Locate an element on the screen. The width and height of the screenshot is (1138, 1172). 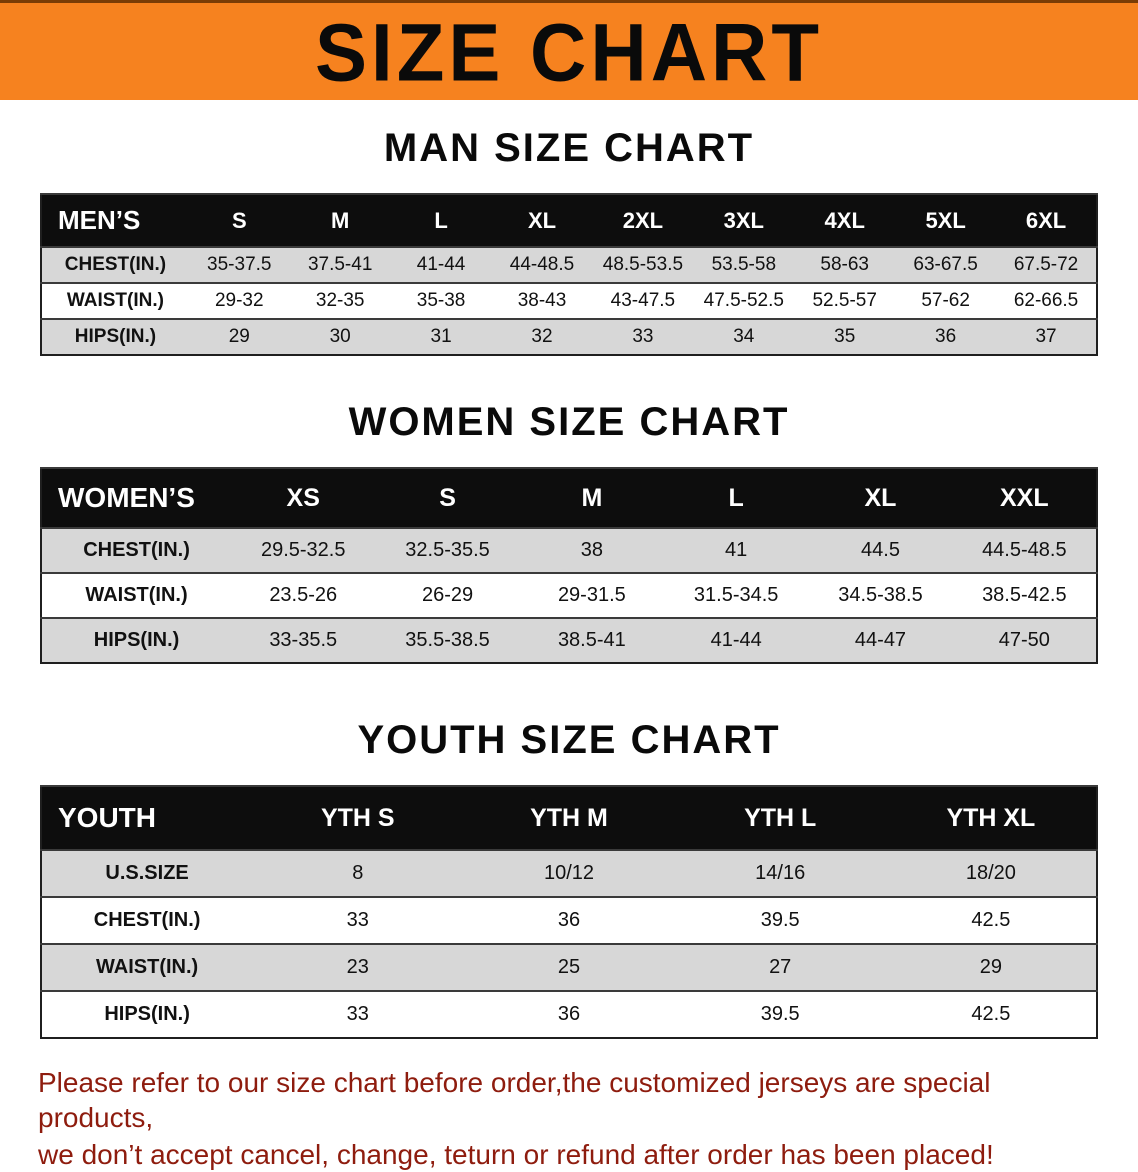
value-cell: 30 is located at coordinates (340, 337).